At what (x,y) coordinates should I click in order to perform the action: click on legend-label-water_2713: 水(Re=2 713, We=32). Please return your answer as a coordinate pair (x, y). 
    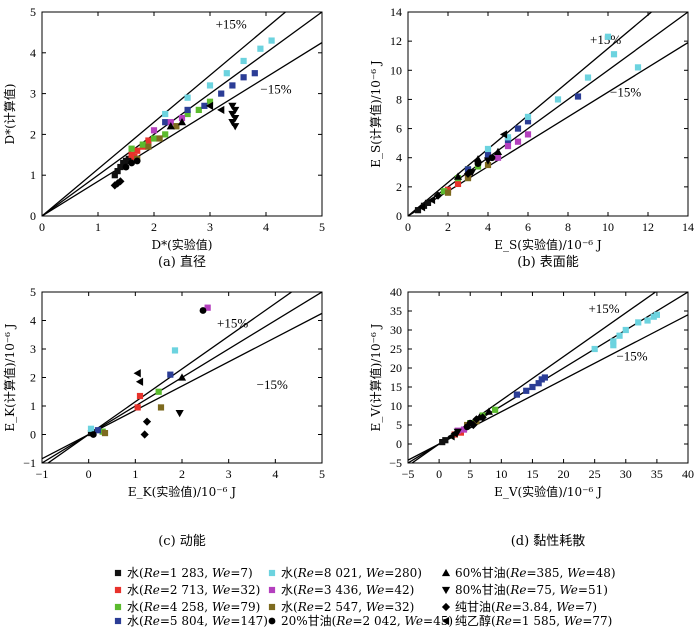
    Looking at the image, I should click on (193, 590).